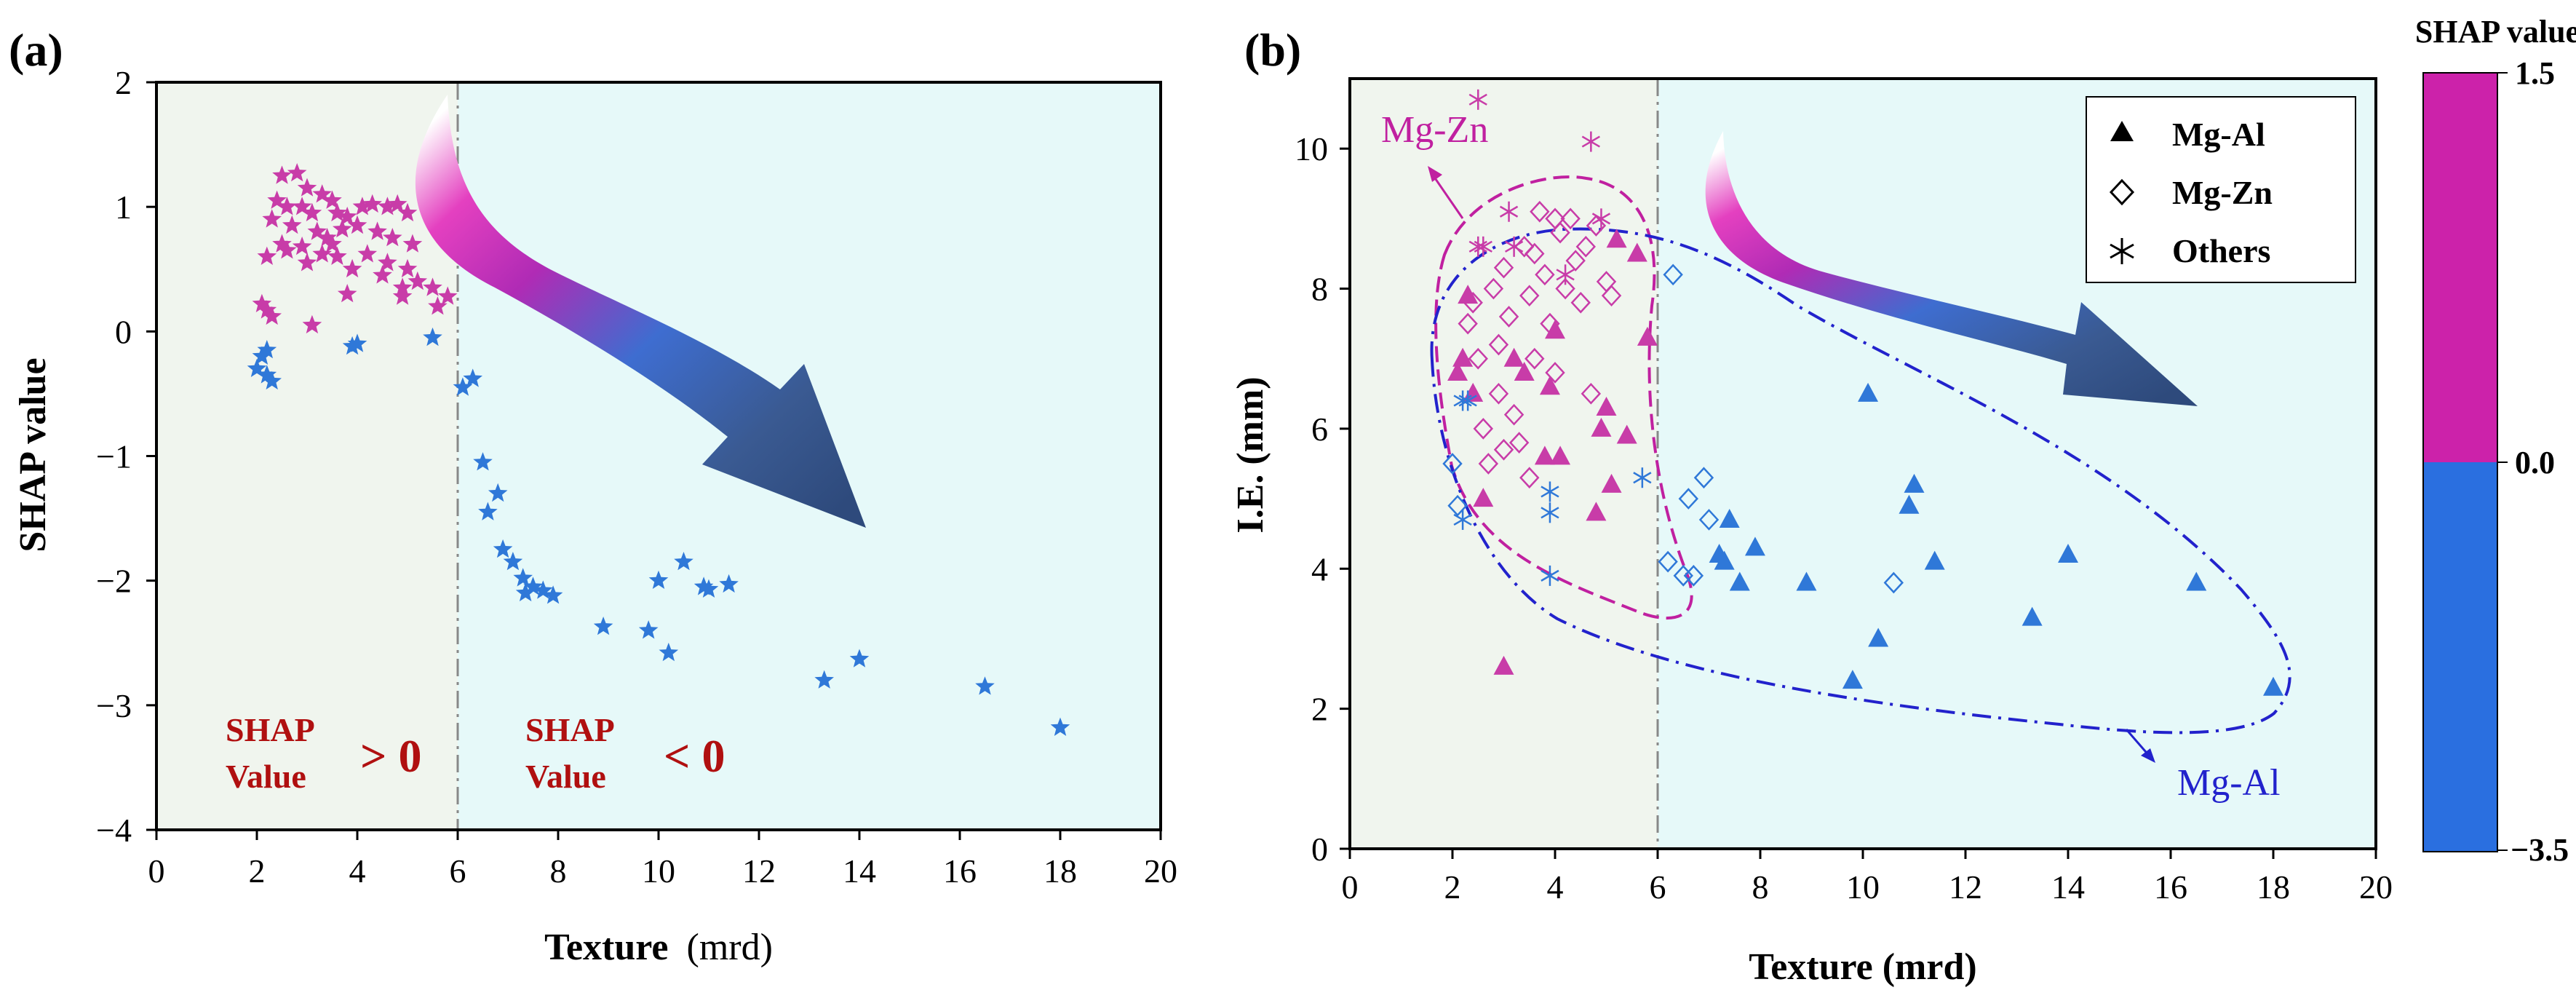 Image resolution: width=2576 pixels, height=1006 pixels. Describe the element at coordinates (606, 948) in the screenshot. I see `panel-a-xlabel-main: Texture` at that location.